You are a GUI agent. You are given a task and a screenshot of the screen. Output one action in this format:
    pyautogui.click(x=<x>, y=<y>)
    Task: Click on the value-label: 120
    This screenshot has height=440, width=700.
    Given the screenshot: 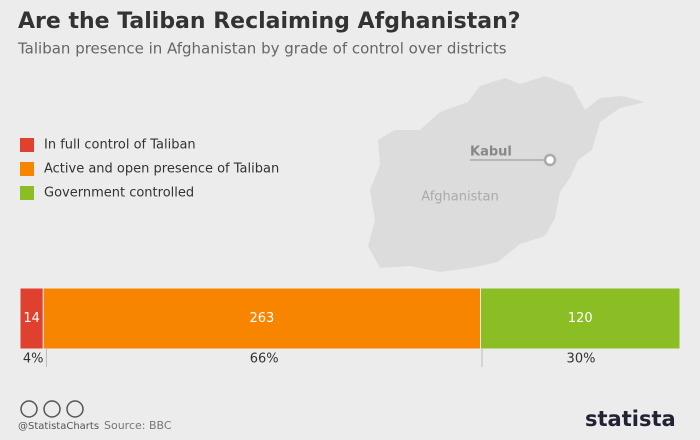 What is the action you would take?
    pyautogui.click(x=580, y=318)
    